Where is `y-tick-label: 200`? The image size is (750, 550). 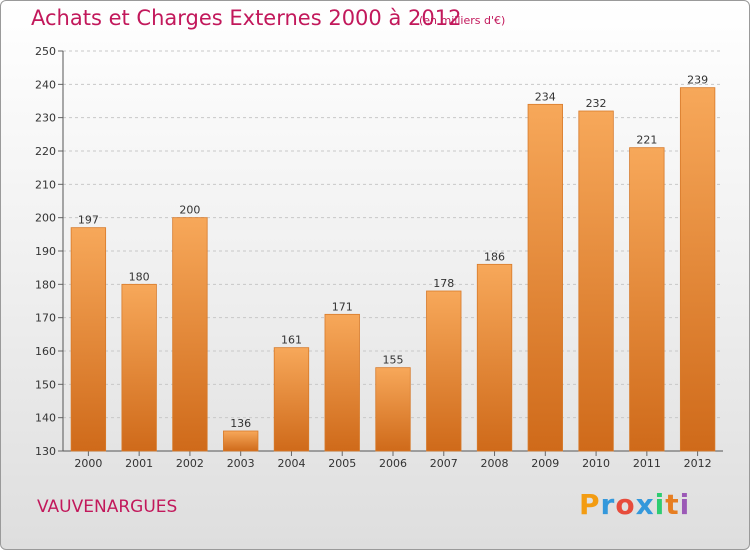
y-tick-label: 200 is located at coordinates (45, 218).